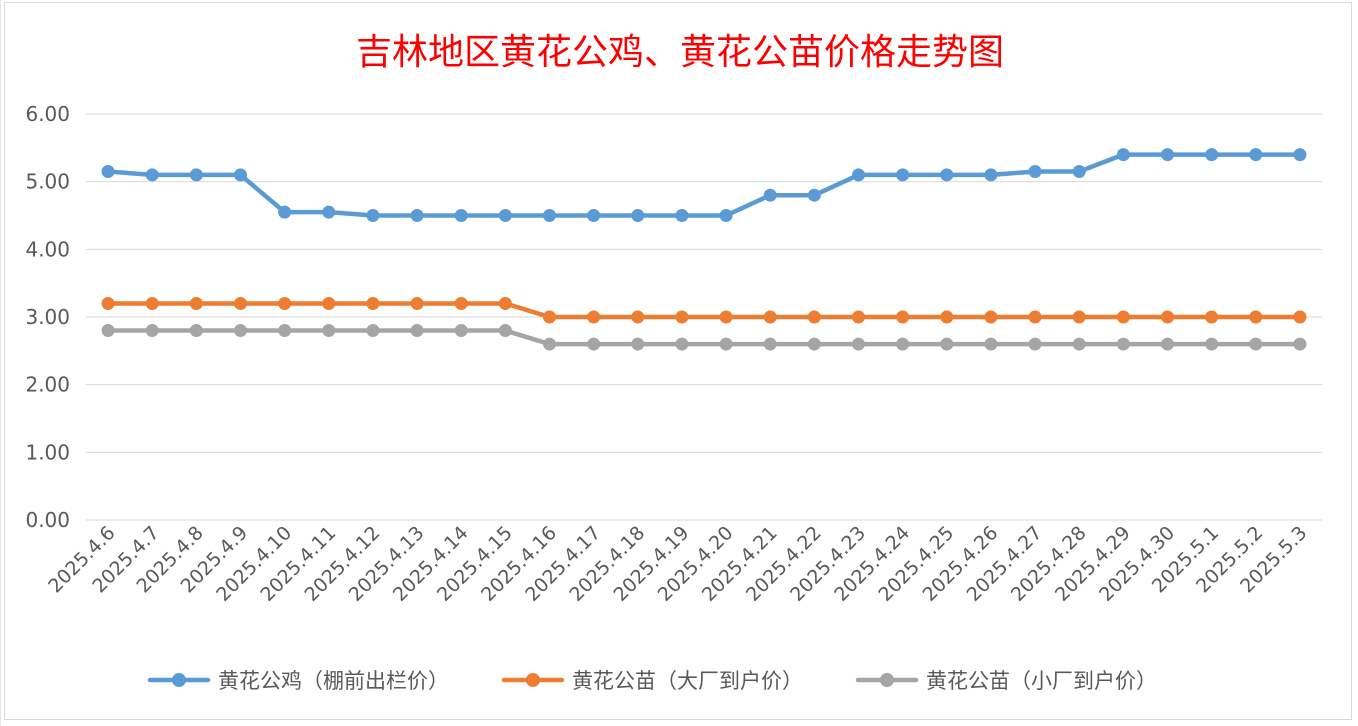 Image resolution: width=1358 pixels, height=726 pixels. What do you see at coordinates (1041, 681) in the screenshot?
I see `legend-label: 黄花公苗（小厂到户价）` at bounding box center [1041, 681].